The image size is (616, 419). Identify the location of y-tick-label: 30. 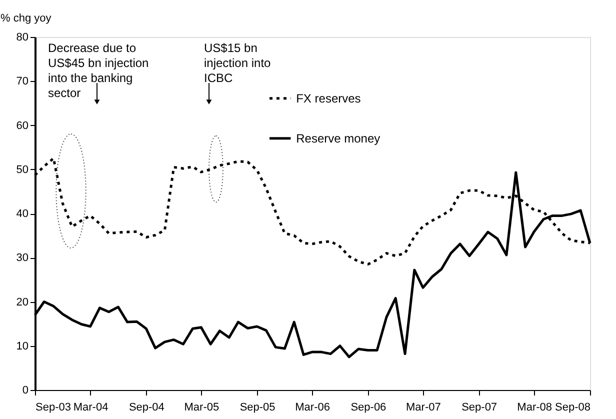
(22, 258).